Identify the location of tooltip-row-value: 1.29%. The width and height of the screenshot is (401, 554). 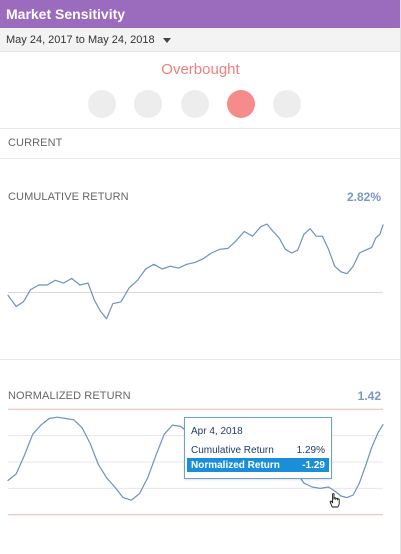
(310, 450).